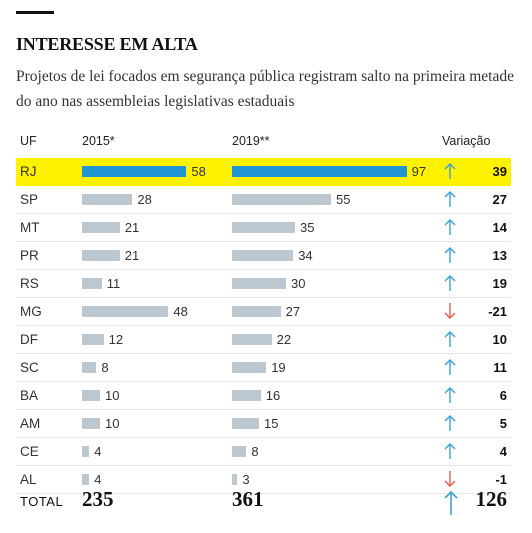 The height and width of the screenshot is (533, 532). Describe the element at coordinates (263, 200) in the screenshot. I see `table-row: SP 28 55 27` at that location.